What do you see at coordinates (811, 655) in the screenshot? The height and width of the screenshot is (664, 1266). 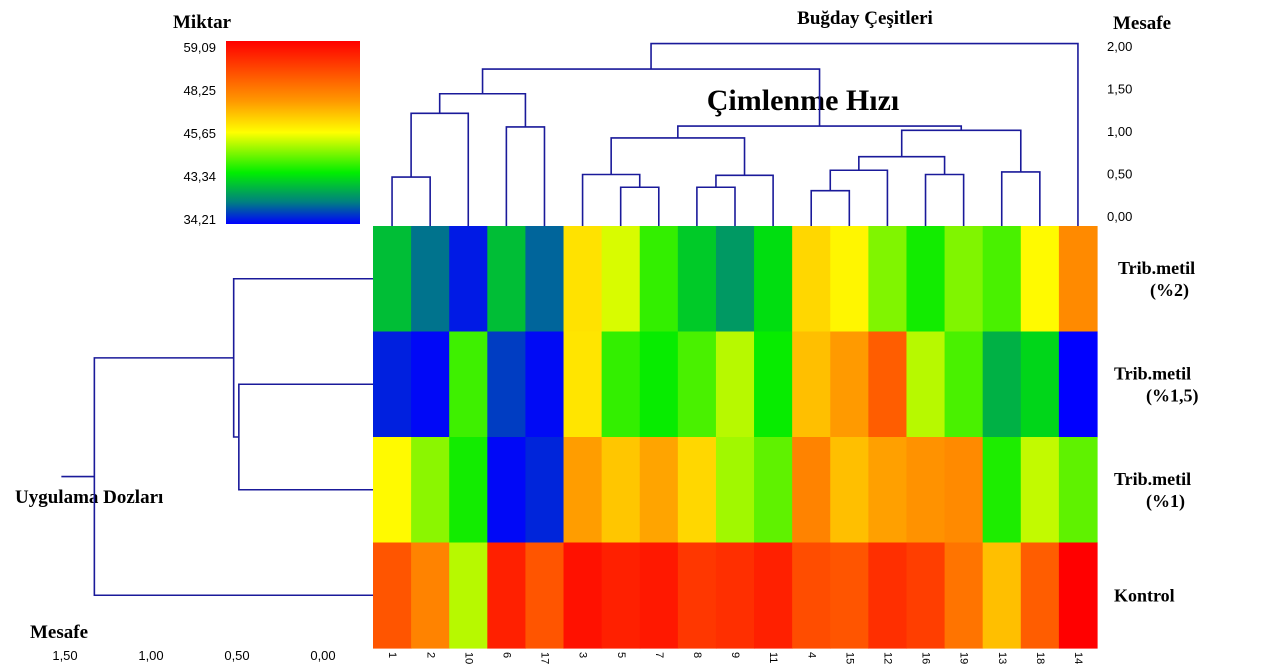 I see `column-label: 4` at bounding box center [811, 655].